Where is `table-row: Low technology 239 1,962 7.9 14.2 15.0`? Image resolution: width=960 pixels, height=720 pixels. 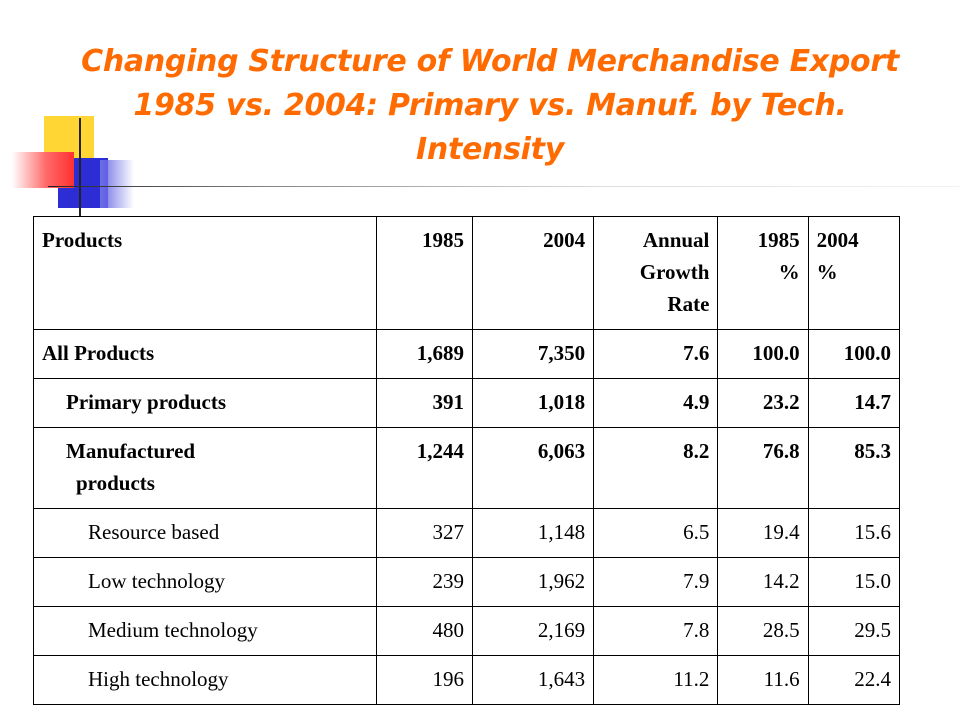 table-row: Low technology 239 1,962 7.9 14.2 15.0 is located at coordinates (466, 582).